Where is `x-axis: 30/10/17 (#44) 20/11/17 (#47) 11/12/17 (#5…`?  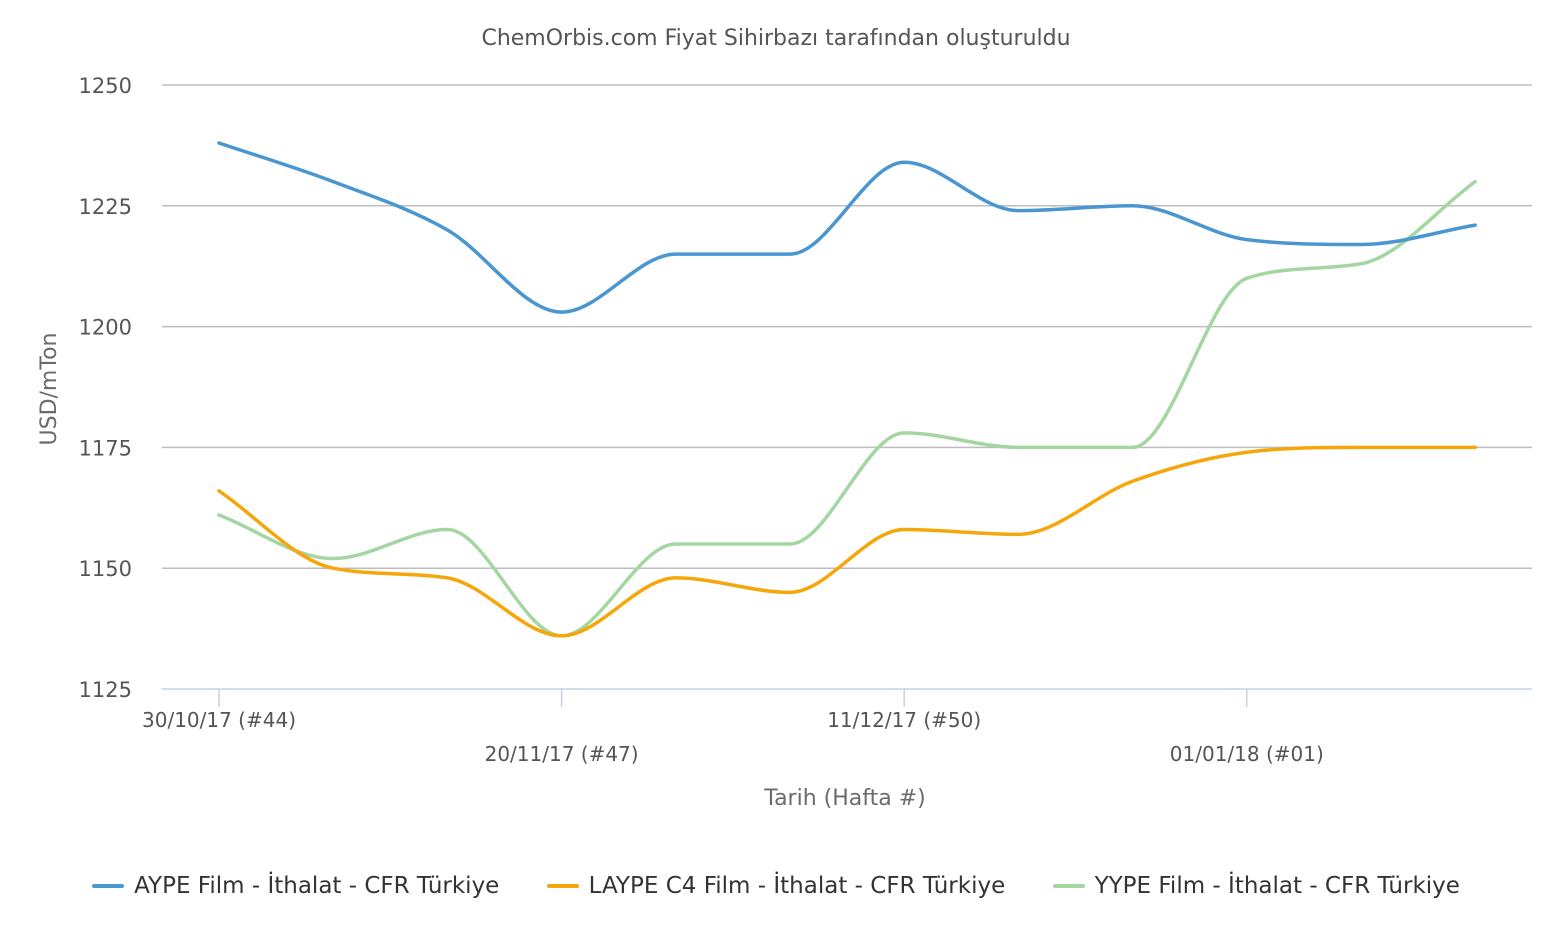
x-axis: 30/10/17 (#44) 20/11/17 (#47) 11/12/17 (#5… is located at coordinates (837, 727).